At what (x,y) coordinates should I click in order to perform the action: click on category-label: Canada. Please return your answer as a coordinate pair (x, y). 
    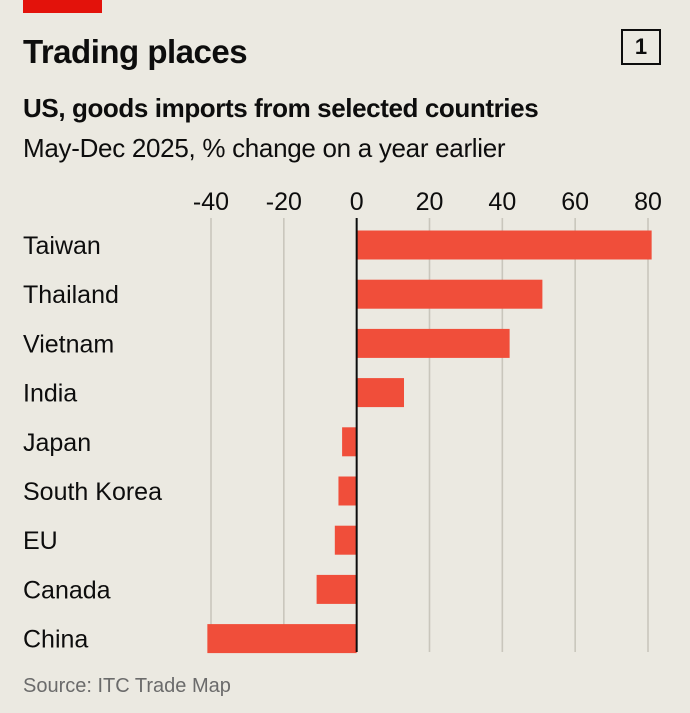
    Looking at the image, I should click on (67, 590).